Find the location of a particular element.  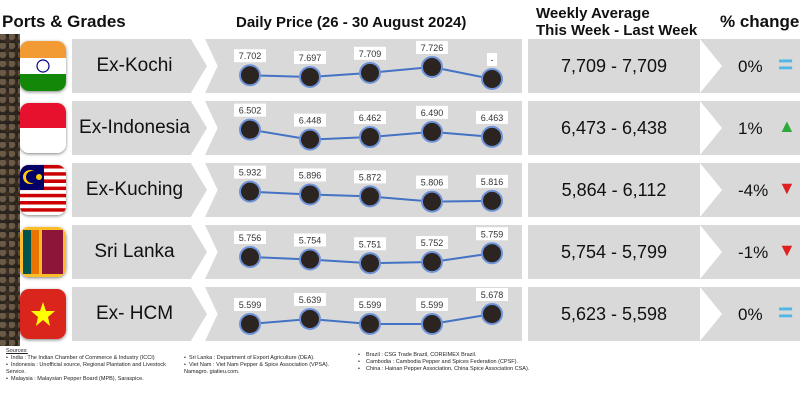

price-label: 5.754 is located at coordinates (310, 241).